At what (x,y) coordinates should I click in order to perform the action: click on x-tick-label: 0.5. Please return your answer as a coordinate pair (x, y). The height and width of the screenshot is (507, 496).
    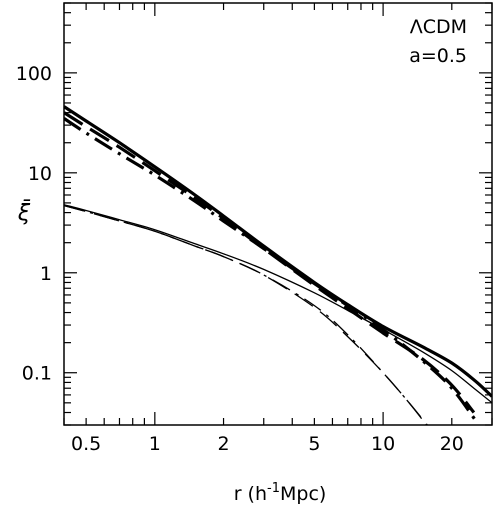
    Looking at the image, I should click on (86, 444).